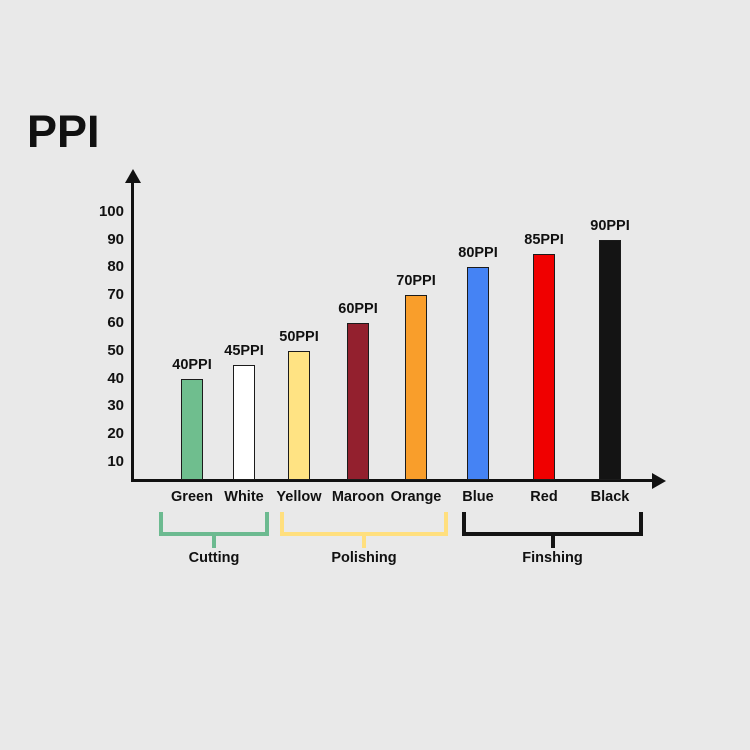 This screenshot has width=750, height=750. What do you see at coordinates (214, 558) in the screenshot?
I see `group-label: Cutting` at bounding box center [214, 558].